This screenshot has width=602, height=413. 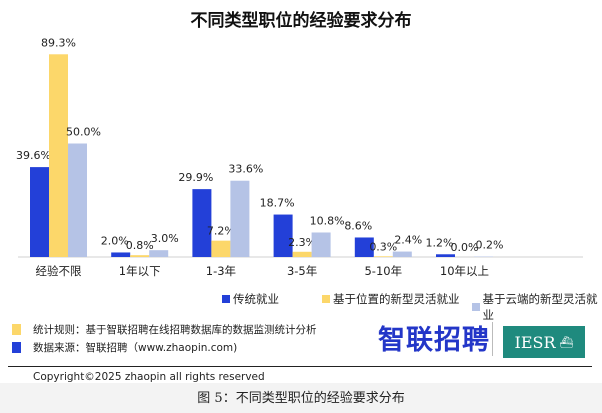 What do you see at coordinates (256, 299) in the screenshot?
I see `legend-label: 传统就业` at bounding box center [256, 299].